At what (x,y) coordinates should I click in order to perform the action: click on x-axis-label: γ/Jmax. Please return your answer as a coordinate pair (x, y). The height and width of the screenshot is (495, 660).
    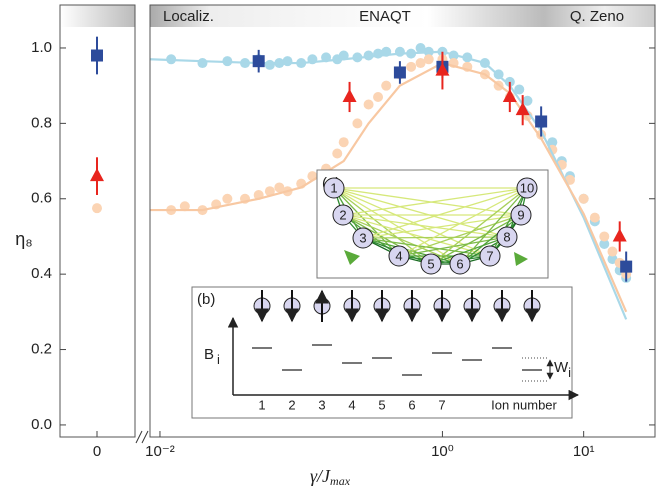
    Looking at the image, I should click on (330, 477).